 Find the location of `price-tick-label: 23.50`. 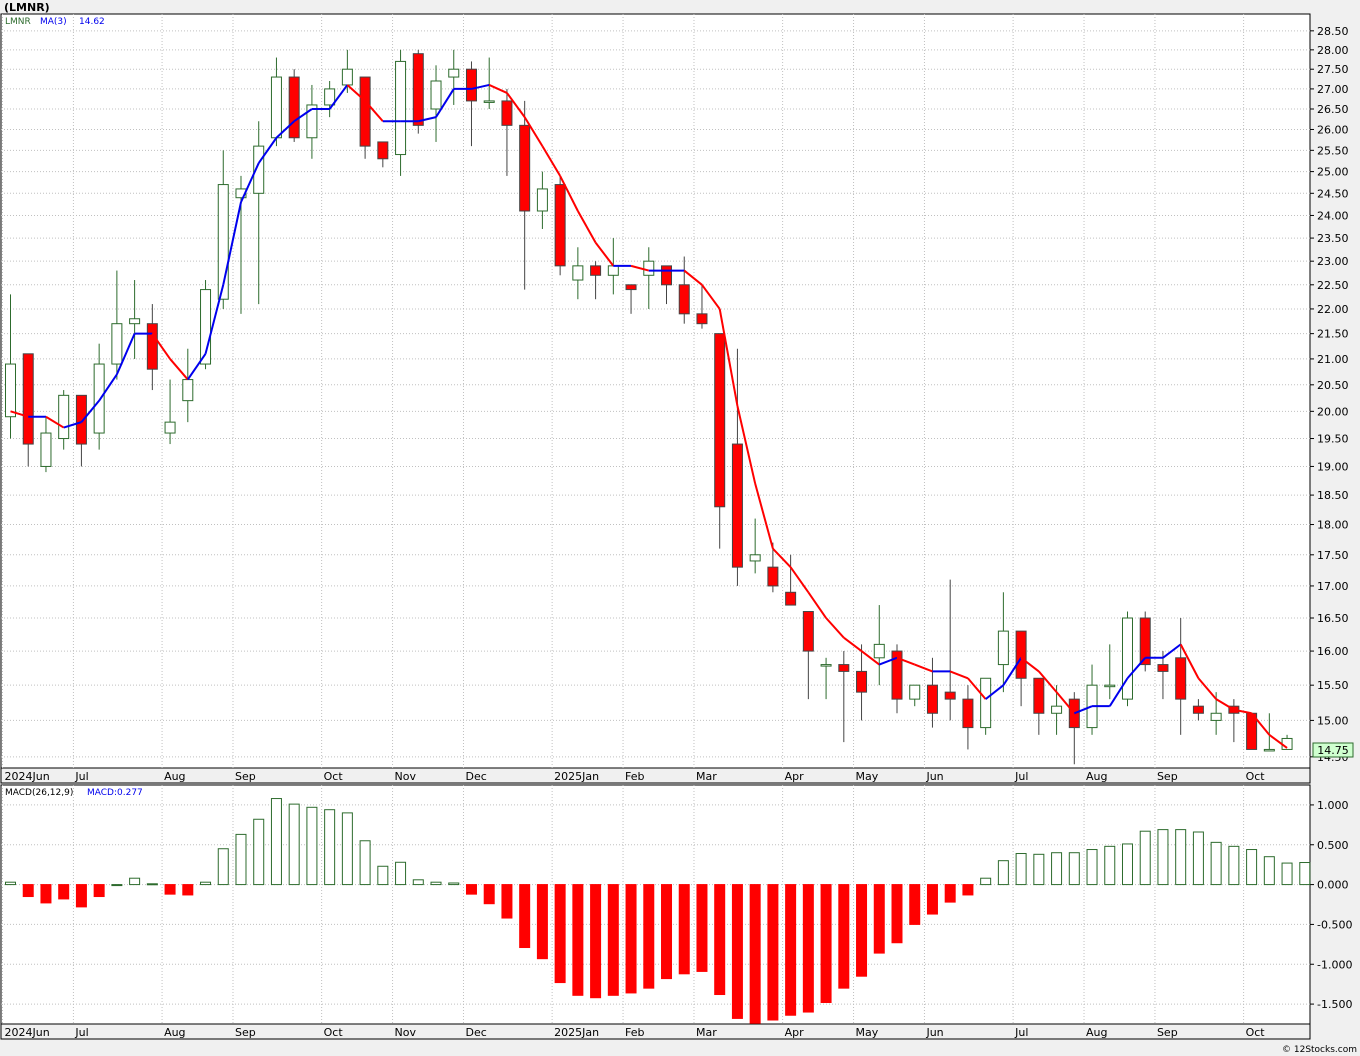

price-tick-label: 23.50 is located at coordinates (1333, 238).